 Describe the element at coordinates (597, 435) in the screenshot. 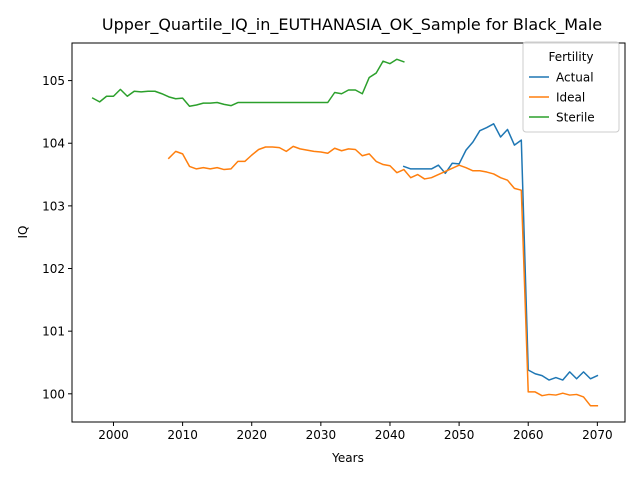

I see `x-tick-label: 2070` at that location.